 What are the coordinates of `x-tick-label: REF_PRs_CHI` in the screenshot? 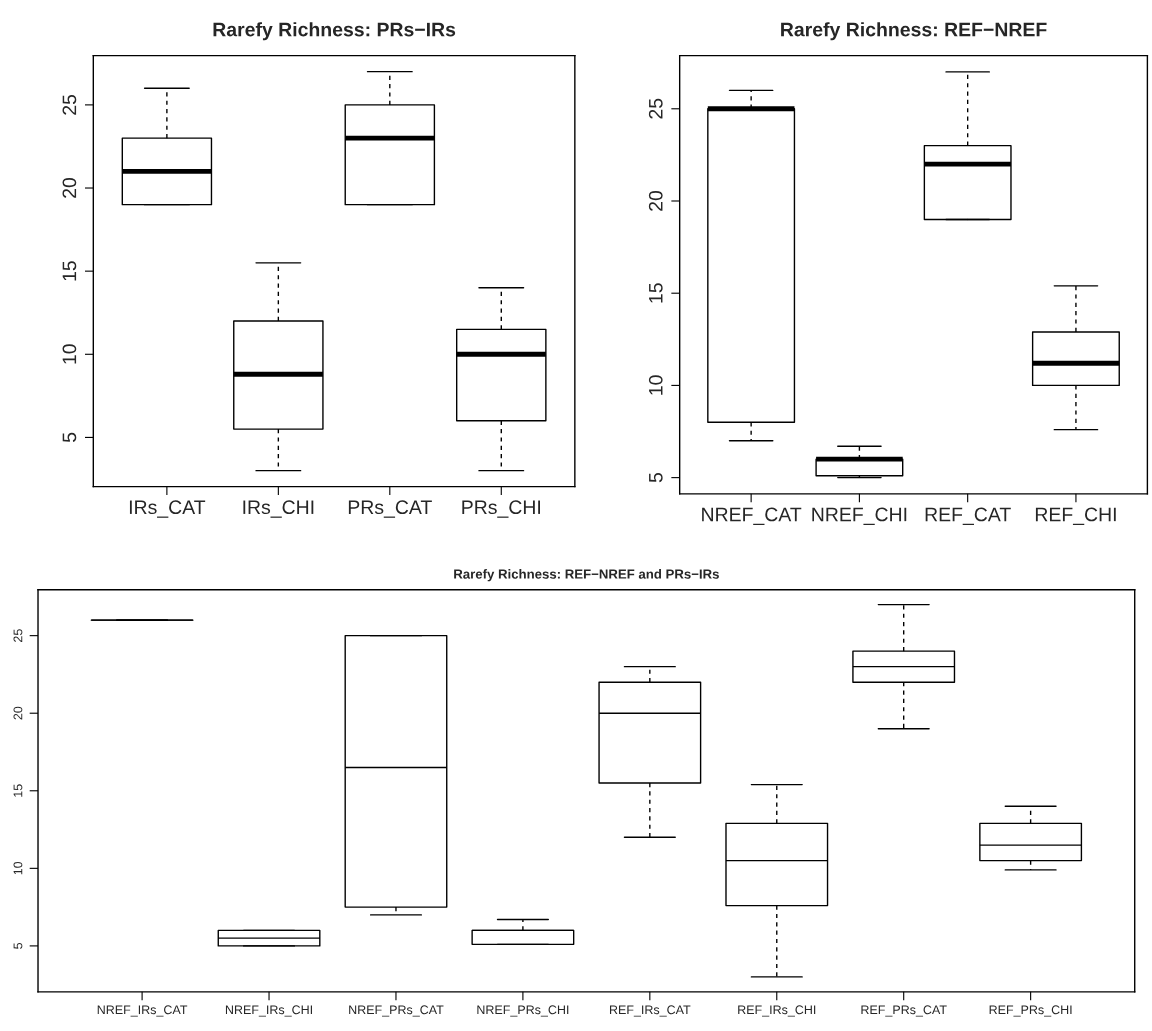 It's located at (1030, 1011).